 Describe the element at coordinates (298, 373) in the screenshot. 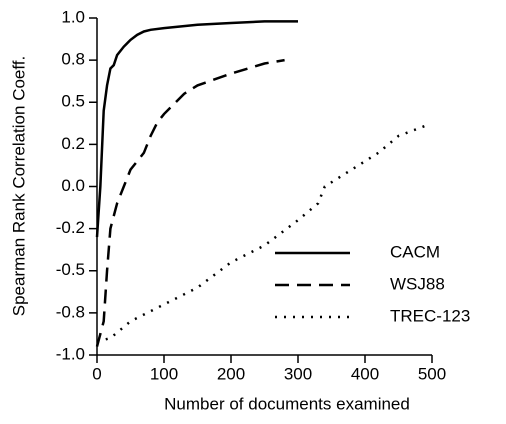

I see `x-tick-label: 300` at that location.